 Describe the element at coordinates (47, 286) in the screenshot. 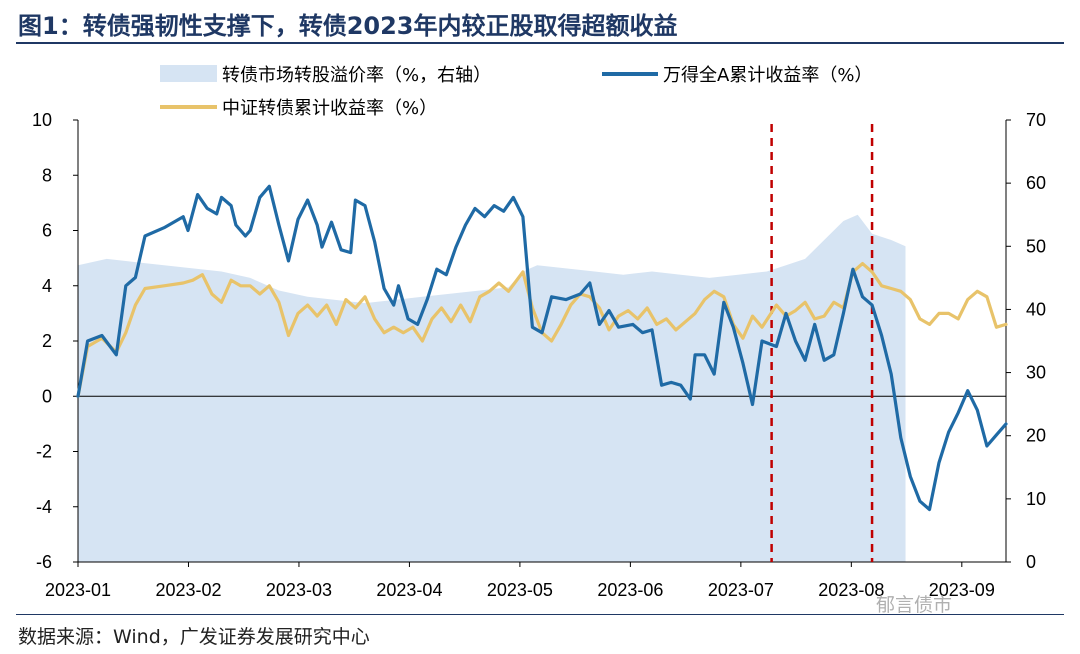

I see `y-left-tick-label: 4` at that location.